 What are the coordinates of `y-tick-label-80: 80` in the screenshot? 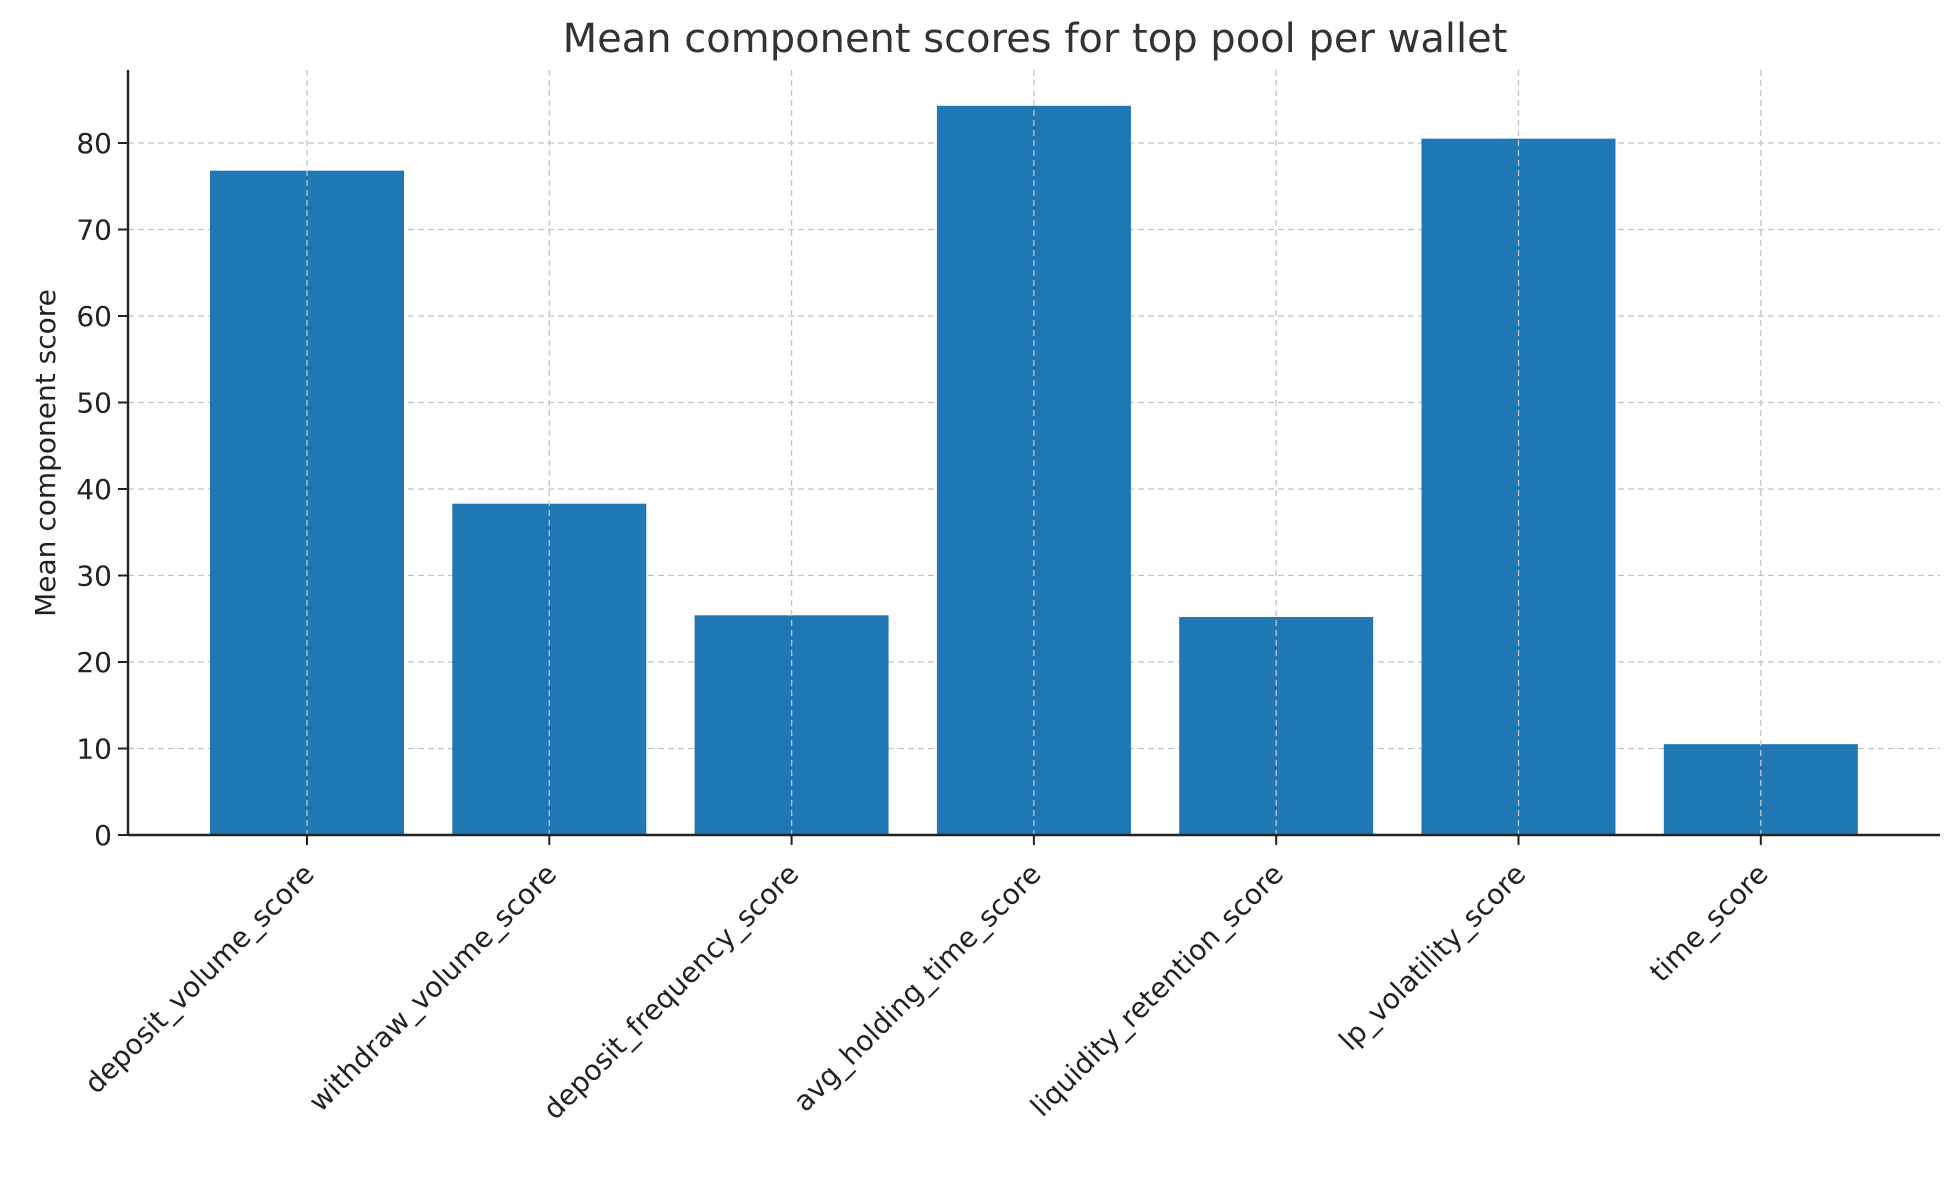 It's located at (94, 143).